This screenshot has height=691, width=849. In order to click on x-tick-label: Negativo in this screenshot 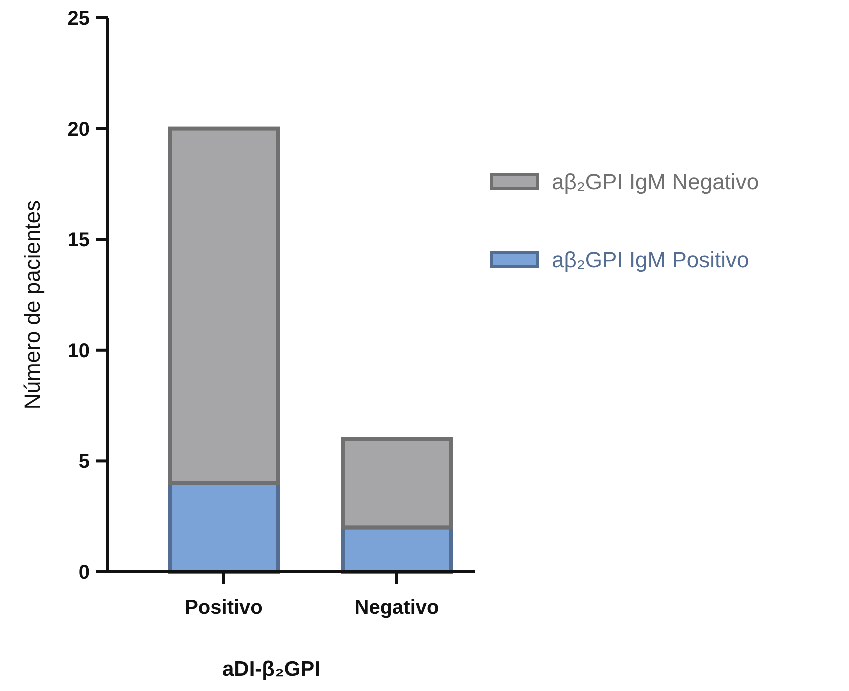, I will do `click(397, 608)`.